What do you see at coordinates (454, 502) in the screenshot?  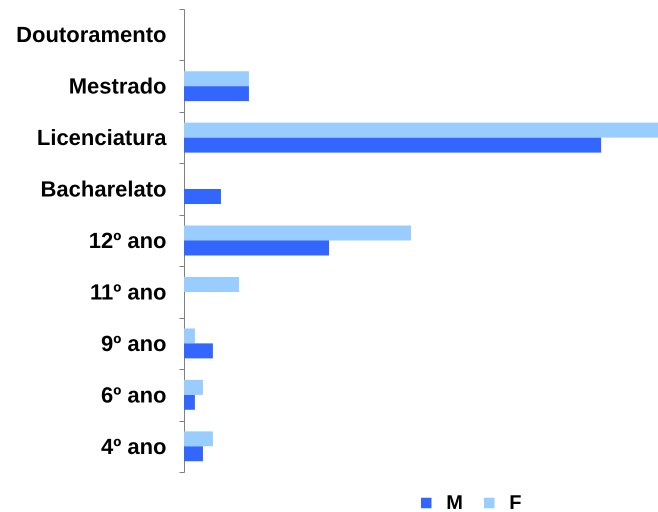 I see `legend-label: M` at bounding box center [454, 502].